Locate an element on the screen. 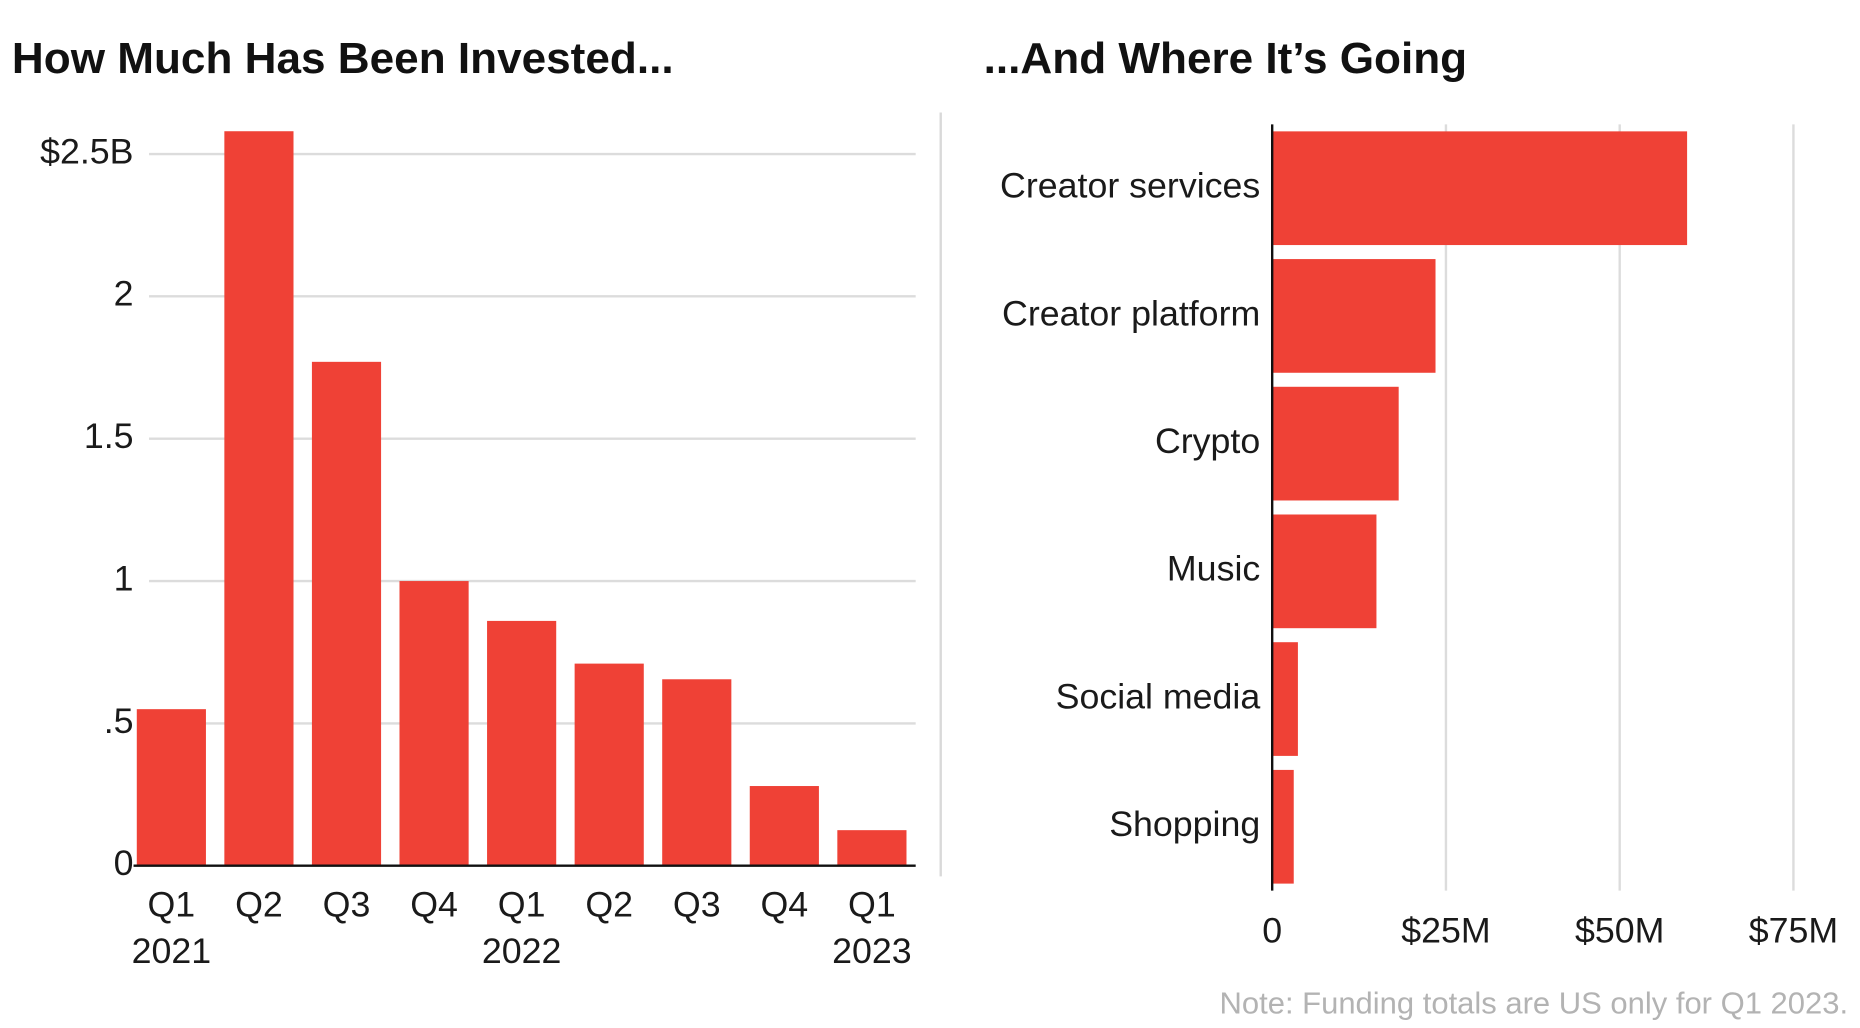  x-tick-label: $50M is located at coordinates (1619, 931).